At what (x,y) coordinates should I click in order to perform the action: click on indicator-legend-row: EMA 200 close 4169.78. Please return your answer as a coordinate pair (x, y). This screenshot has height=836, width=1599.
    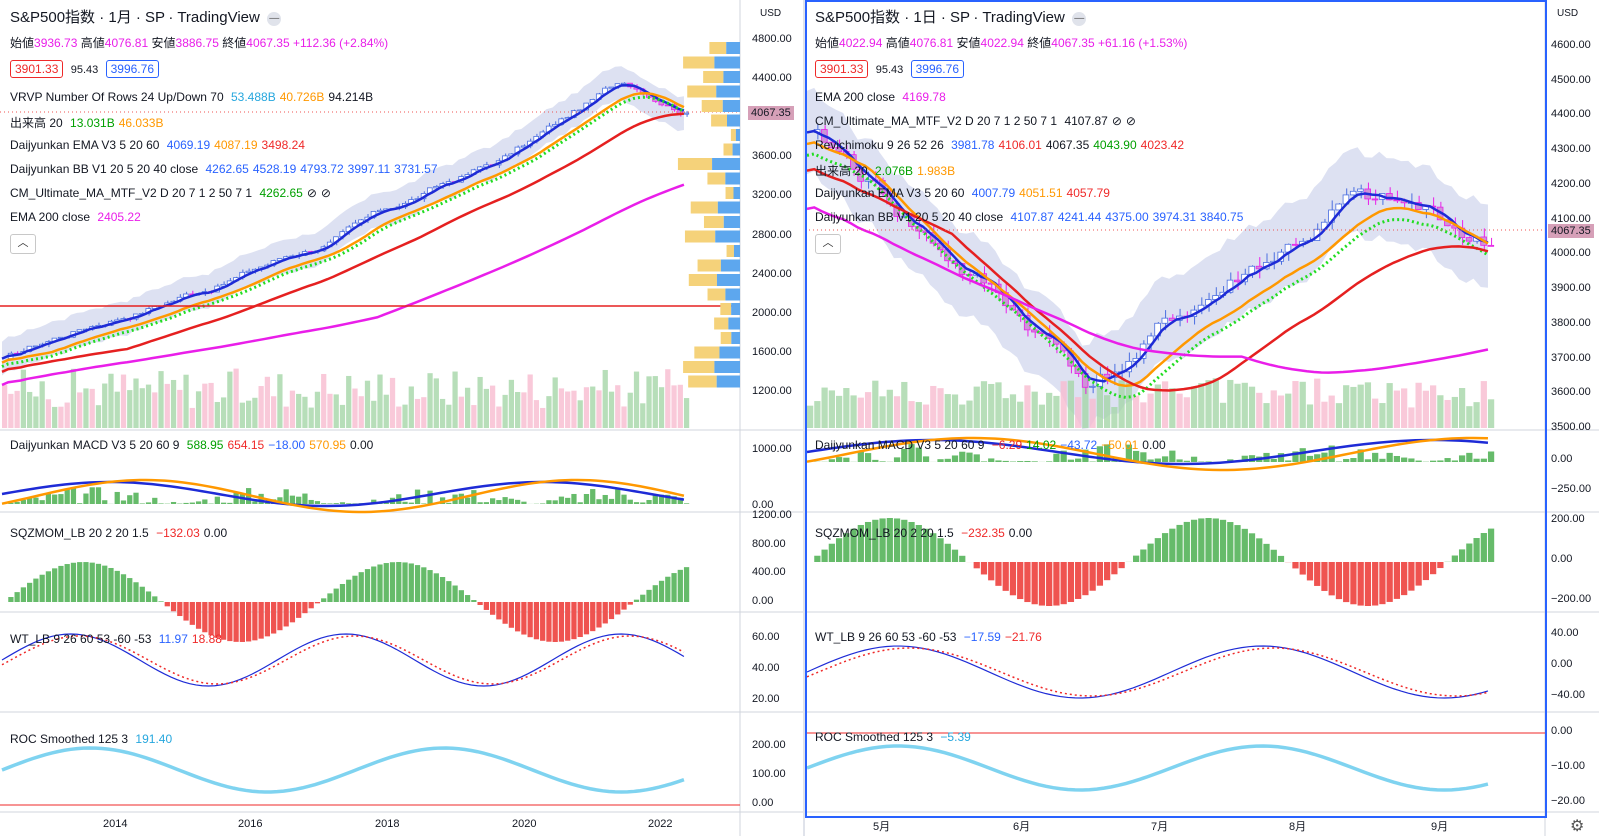
    Looking at the image, I should click on (880, 97).